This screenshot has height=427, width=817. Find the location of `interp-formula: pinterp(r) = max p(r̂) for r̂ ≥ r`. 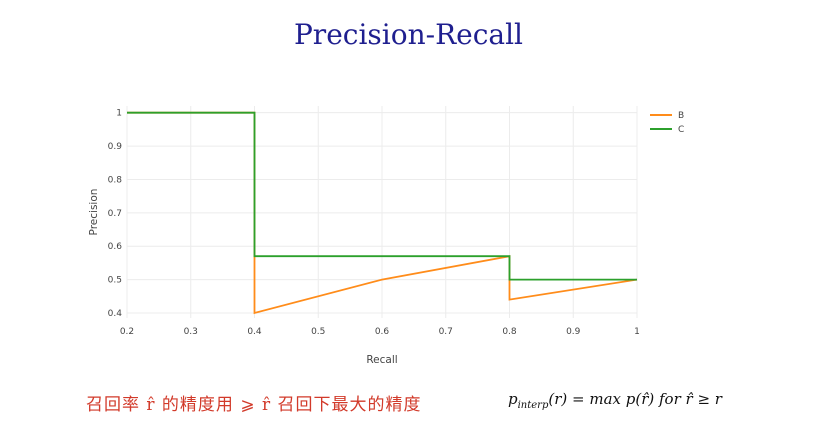

interp-formula: pinterp(r) = max p(r̂) for r̂ ≥ r is located at coordinates (615, 400).